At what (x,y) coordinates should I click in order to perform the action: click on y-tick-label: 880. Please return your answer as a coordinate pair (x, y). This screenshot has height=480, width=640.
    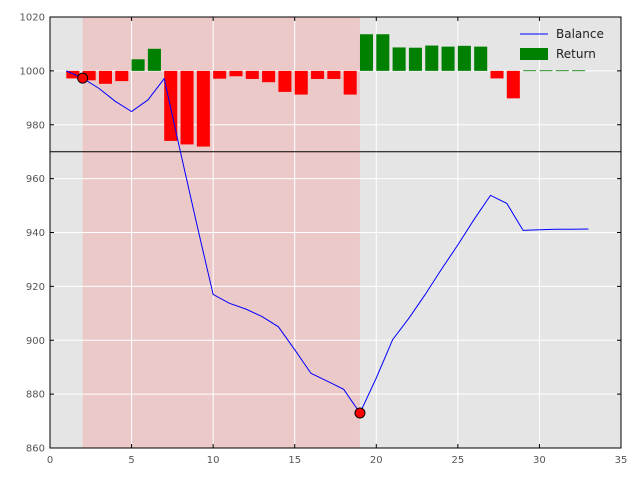
    Looking at the image, I should click on (35, 395).